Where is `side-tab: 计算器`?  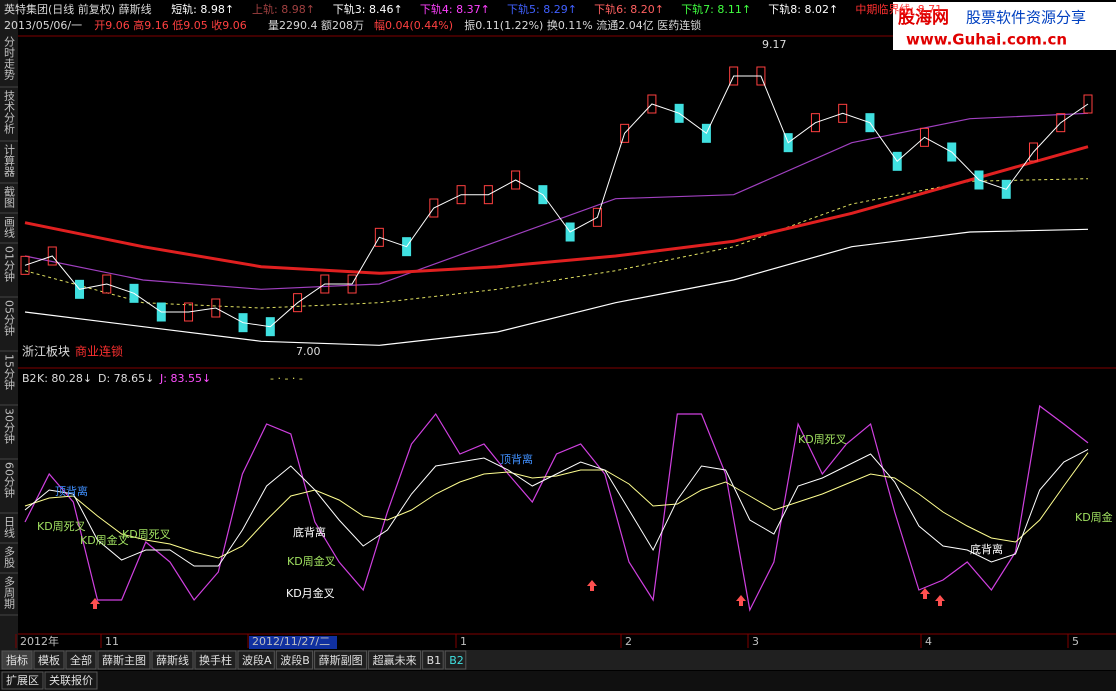 side-tab: 计算器 is located at coordinates (9, 161).